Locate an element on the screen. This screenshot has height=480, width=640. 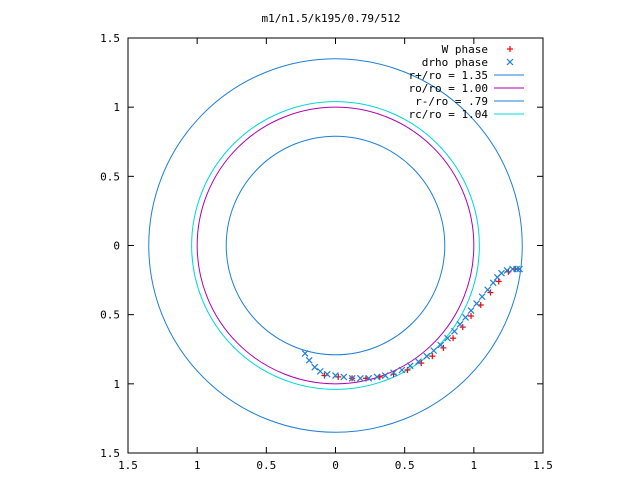
x-tick-label: 0 is located at coordinates (335, 465).